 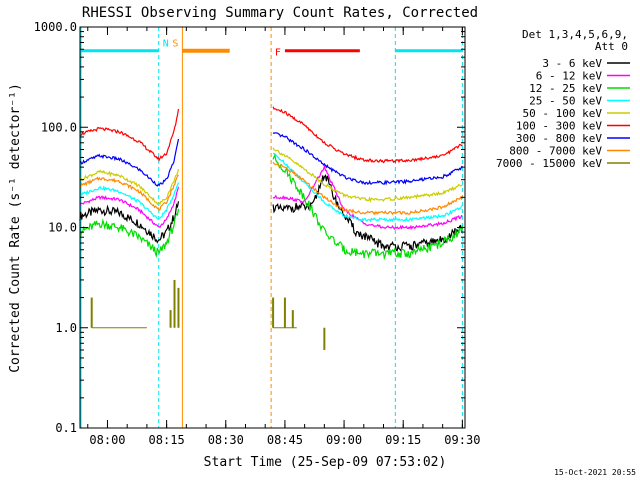 What do you see at coordinates (572, 63) in the screenshot?
I see `legend-entry-label: 3 - 6 keV` at bounding box center [572, 63].